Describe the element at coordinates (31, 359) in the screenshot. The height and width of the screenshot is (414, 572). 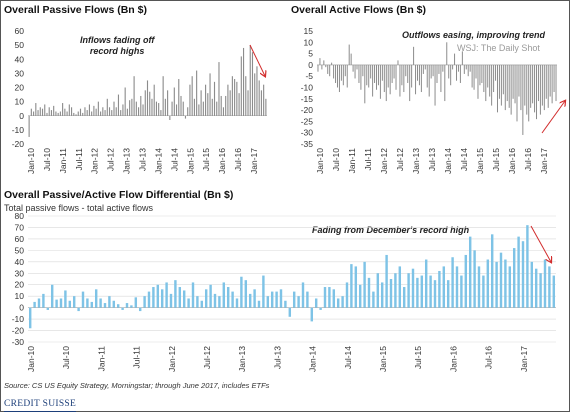
I see `diff-xtick-label: Jan-10` at that location.